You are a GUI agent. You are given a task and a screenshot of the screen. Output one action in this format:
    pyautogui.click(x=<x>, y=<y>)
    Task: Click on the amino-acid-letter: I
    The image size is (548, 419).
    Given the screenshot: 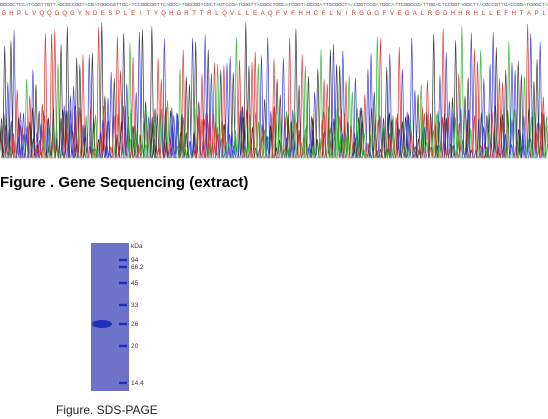 What is the action you would take?
    pyautogui.click(x=141, y=14)
    